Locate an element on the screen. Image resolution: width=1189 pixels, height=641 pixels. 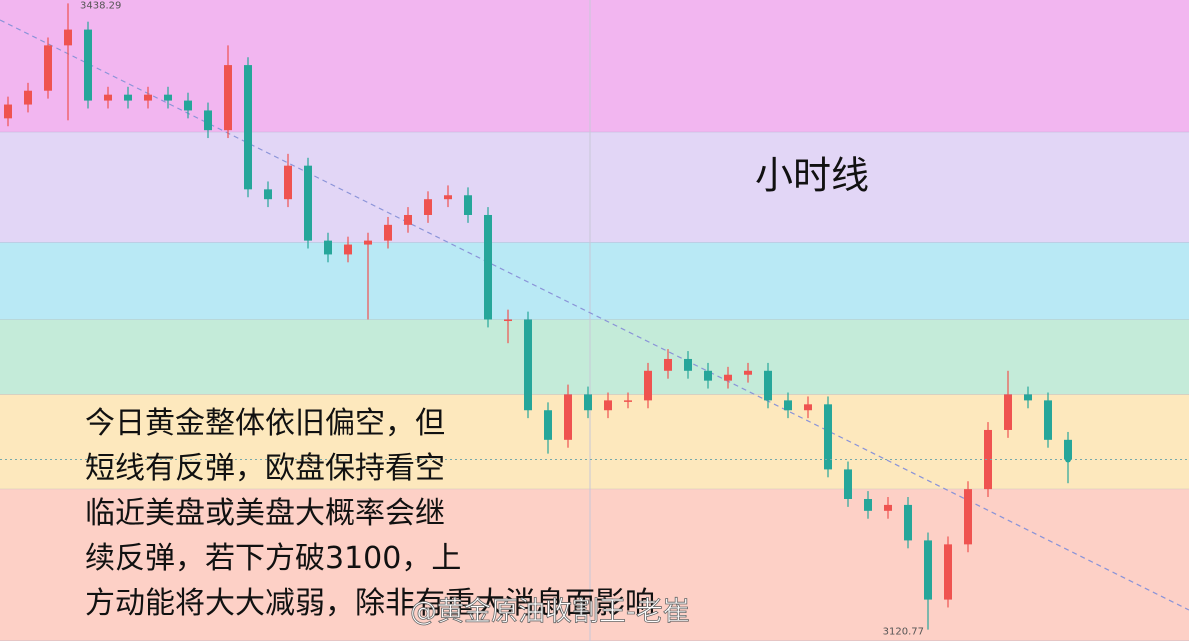
annotation-line: 方动能将大大减弱，除非有重大消息面影响 is located at coordinates (370, 603).